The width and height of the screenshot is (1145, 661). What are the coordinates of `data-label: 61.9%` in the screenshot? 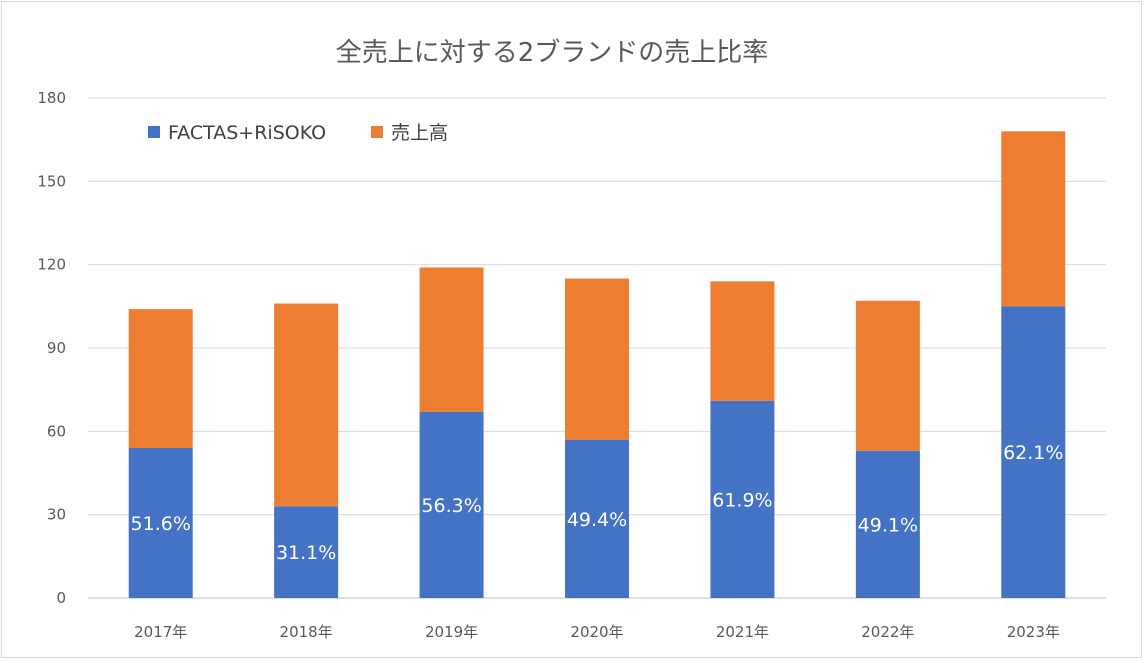 It's located at (742, 500).